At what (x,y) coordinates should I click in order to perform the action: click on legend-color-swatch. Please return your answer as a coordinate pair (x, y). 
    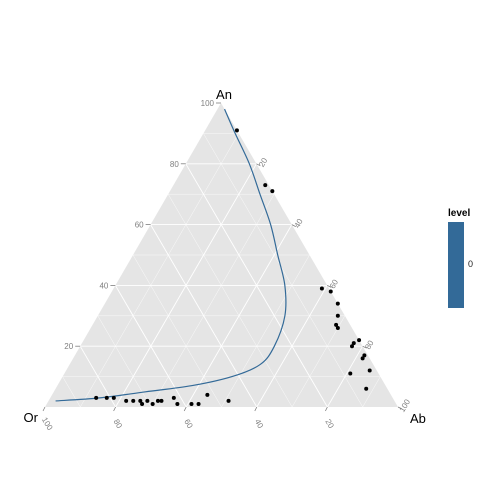
    Looking at the image, I should click on (456, 265).